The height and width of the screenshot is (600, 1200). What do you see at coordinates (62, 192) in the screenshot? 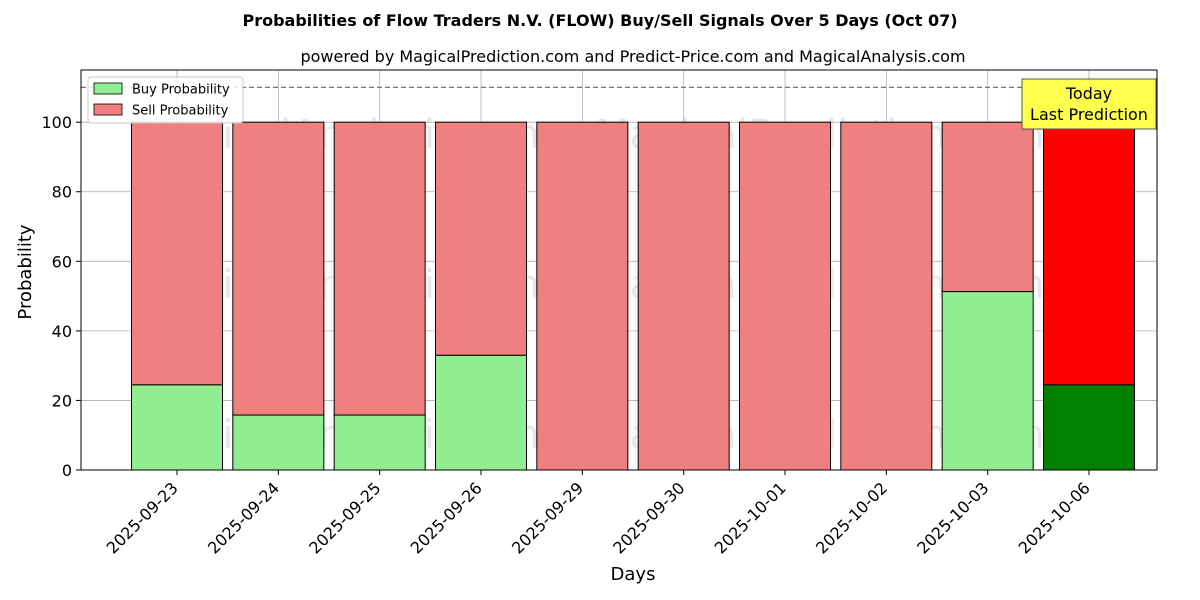
I see `y-tick-label-80: 80` at bounding box center [62, 192].